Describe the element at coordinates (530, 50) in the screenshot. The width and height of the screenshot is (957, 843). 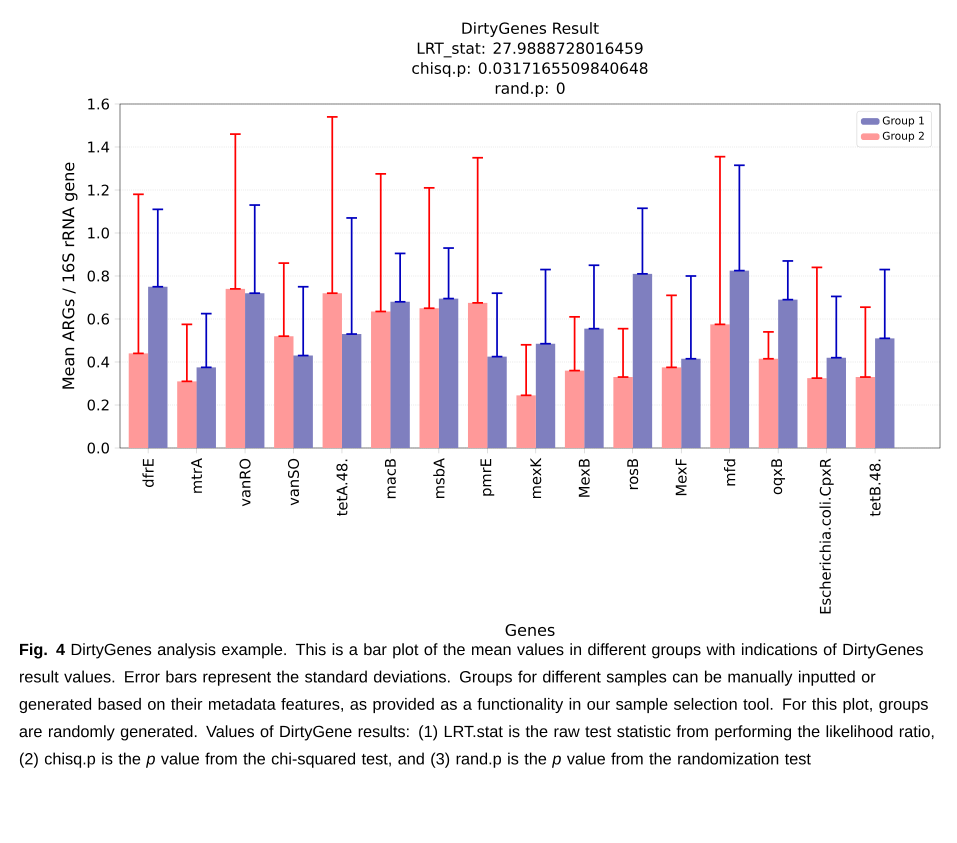
I see `text: LRT_stat: 27.9888728016459` at that location.